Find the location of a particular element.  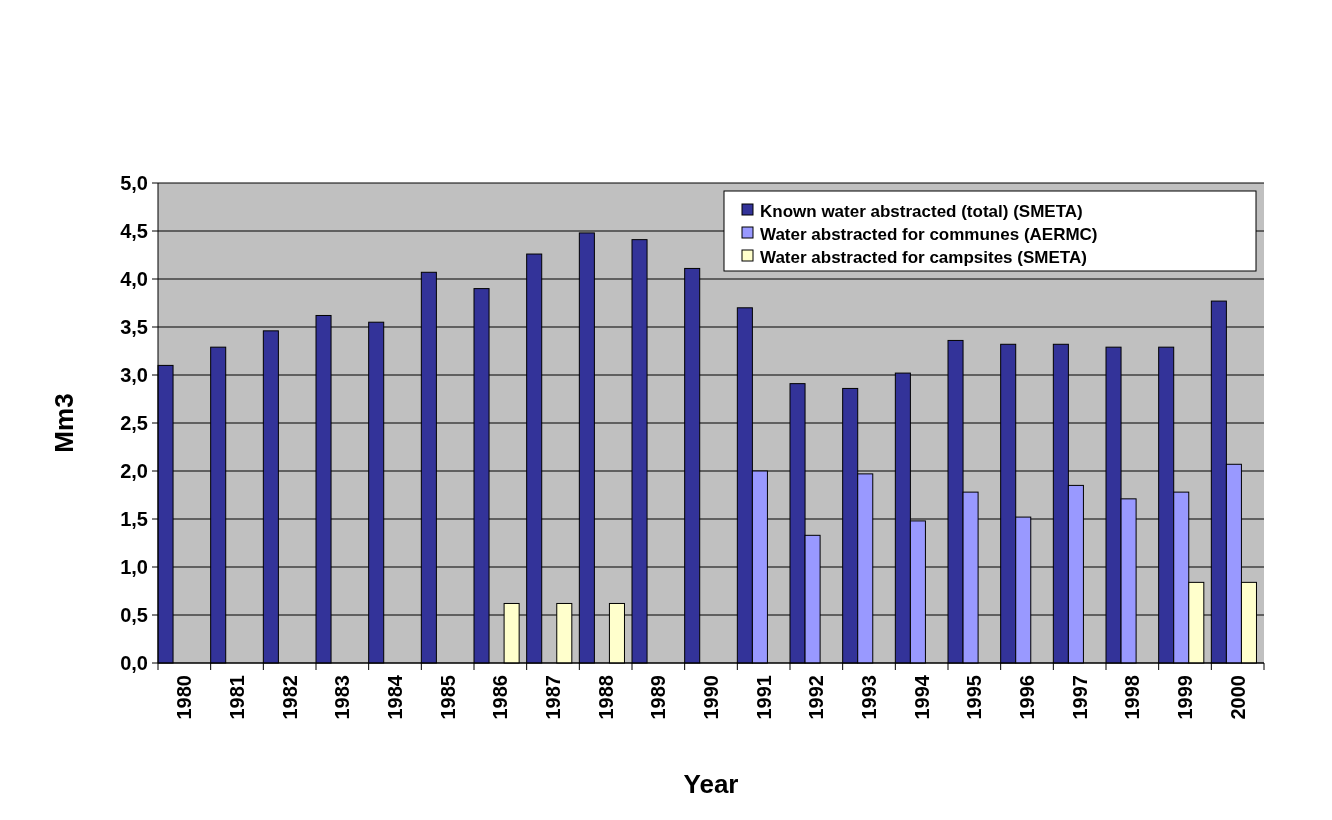

y-axis-title: Mm3 is located at coordinates (64, 423).